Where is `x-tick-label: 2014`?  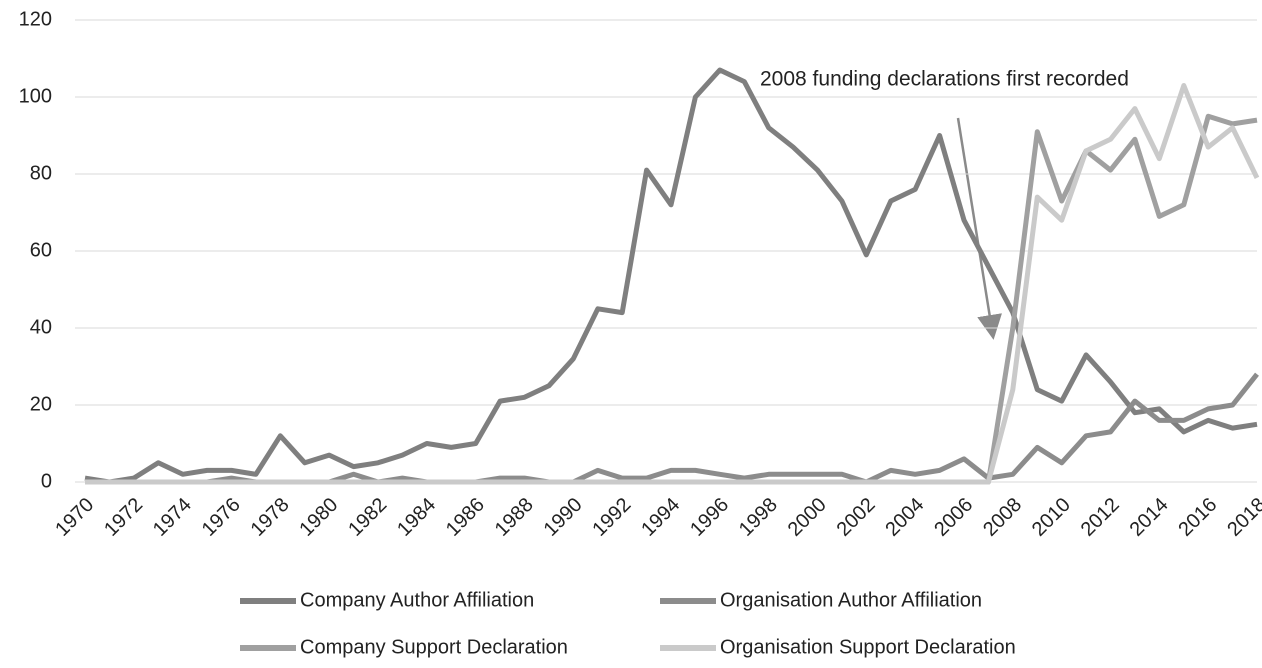
x-tick-label: 2014 is located at coordinates (1149, 517).